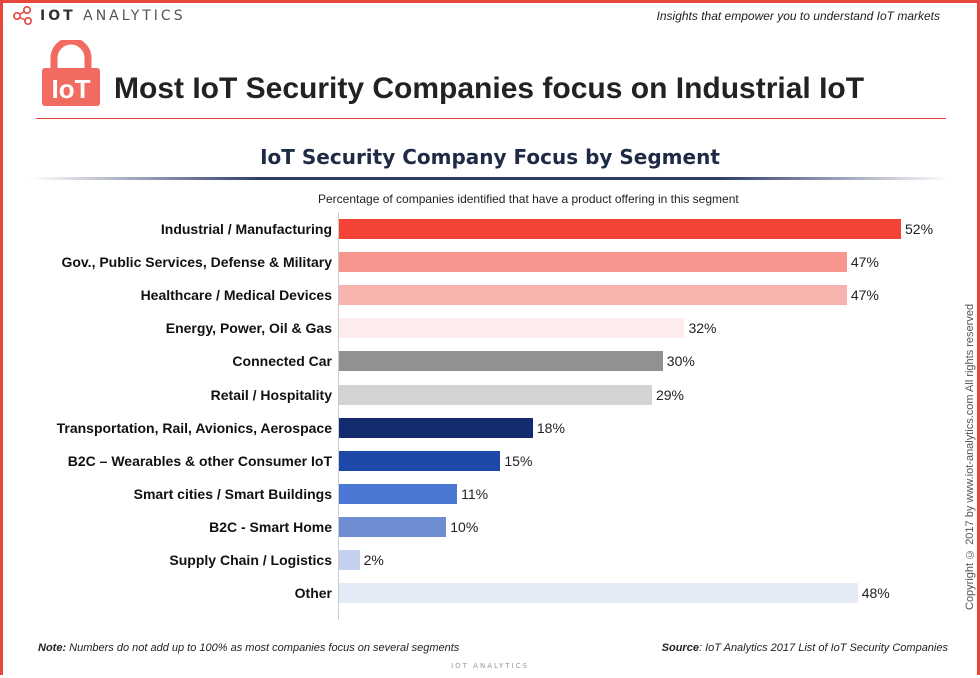 This screenshot has height=678, width=980. What do you see at coordinates (199, 460) in the screenshot?
I see `bar-label: B2C – Wearables & other Consumer IoT` at bounding box center [199, 460].